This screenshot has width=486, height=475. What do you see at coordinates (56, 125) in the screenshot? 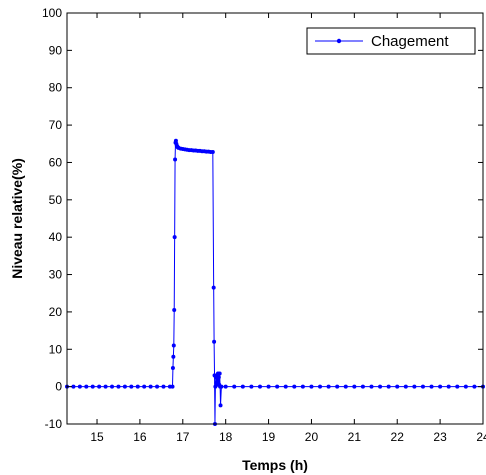
I see `y-tick-label: 70` at bounding box center [56, 125].